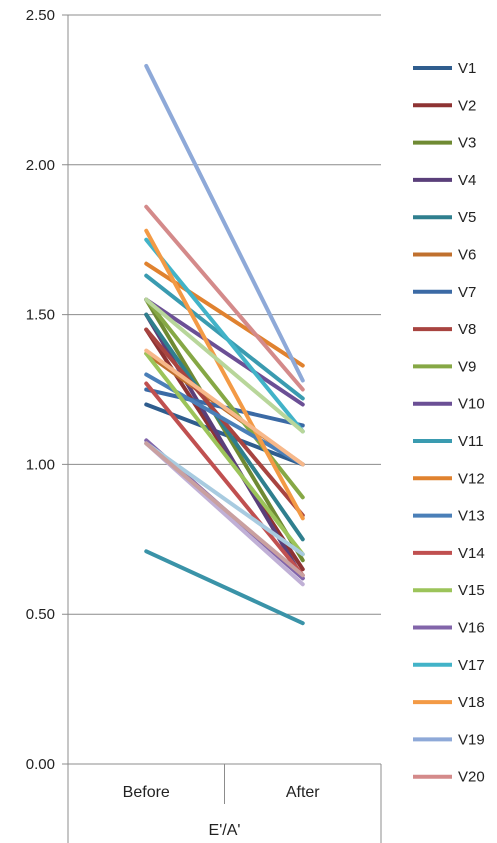 Image resolution: width=497 pixels, height=843 pixels. Describe the element at coordinates (471, 553) in the screenshot. I see `legend-label: V14` at that location.